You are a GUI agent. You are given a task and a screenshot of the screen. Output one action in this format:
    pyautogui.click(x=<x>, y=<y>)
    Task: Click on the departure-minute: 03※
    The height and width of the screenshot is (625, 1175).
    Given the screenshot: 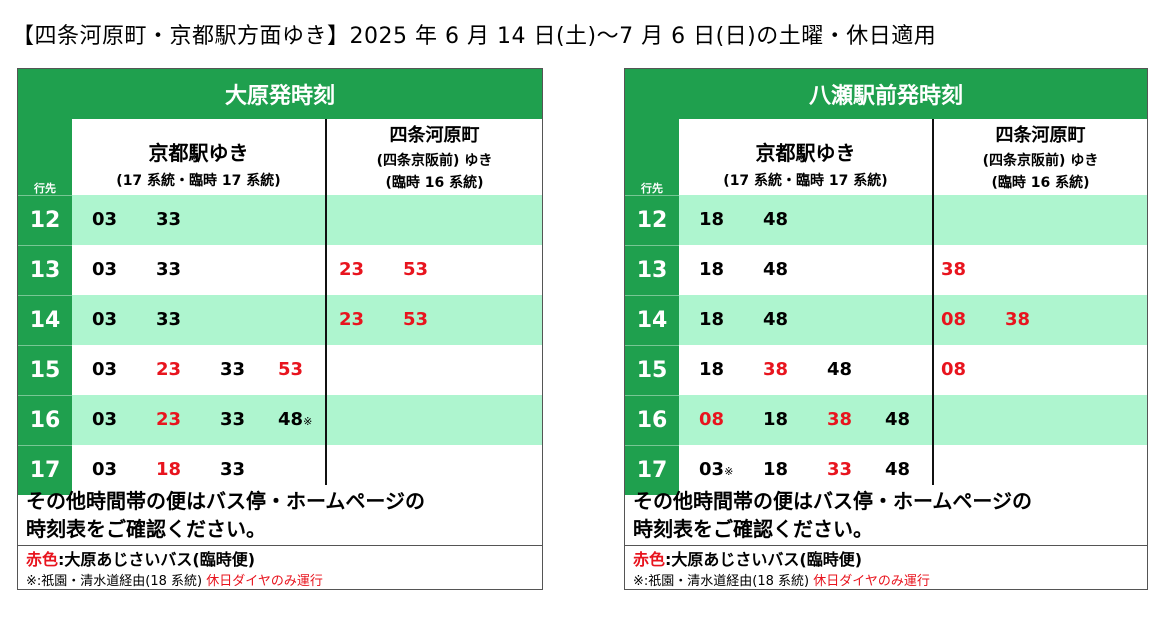 What is the action you would take?
    pyautogui.click(x=716, y=469)
    